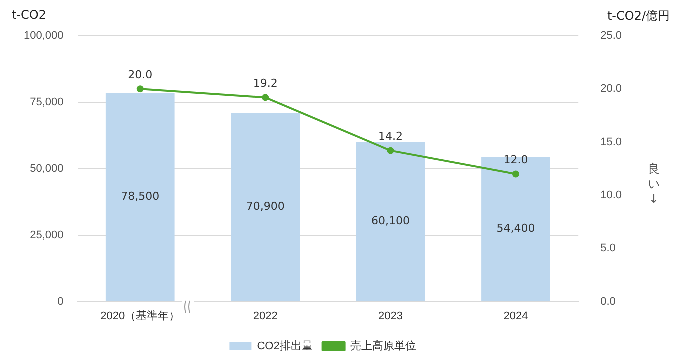 The image size is (676, 362). What do you see at coordinates (654, 184) in the screenshot?
I see `text: 良い↓` at bounding box center [654, 184].